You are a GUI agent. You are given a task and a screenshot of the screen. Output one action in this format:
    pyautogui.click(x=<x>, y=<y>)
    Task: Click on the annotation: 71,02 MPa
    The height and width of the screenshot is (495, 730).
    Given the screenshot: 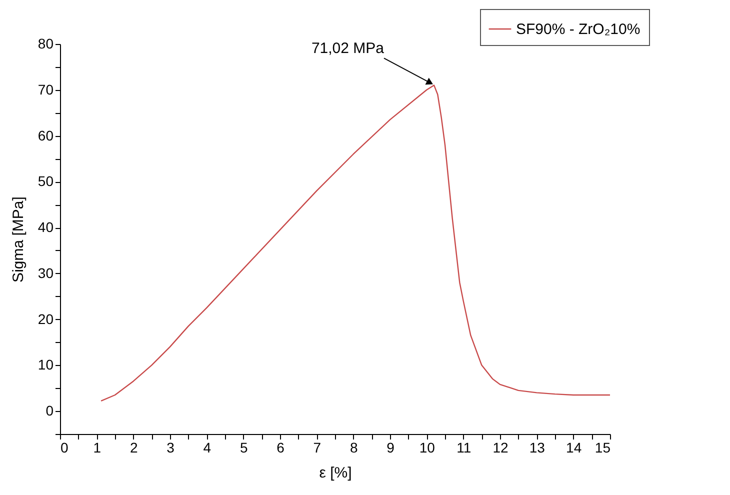 What is the action you would take?
    pyautogui.click(x=348, y=49)
    